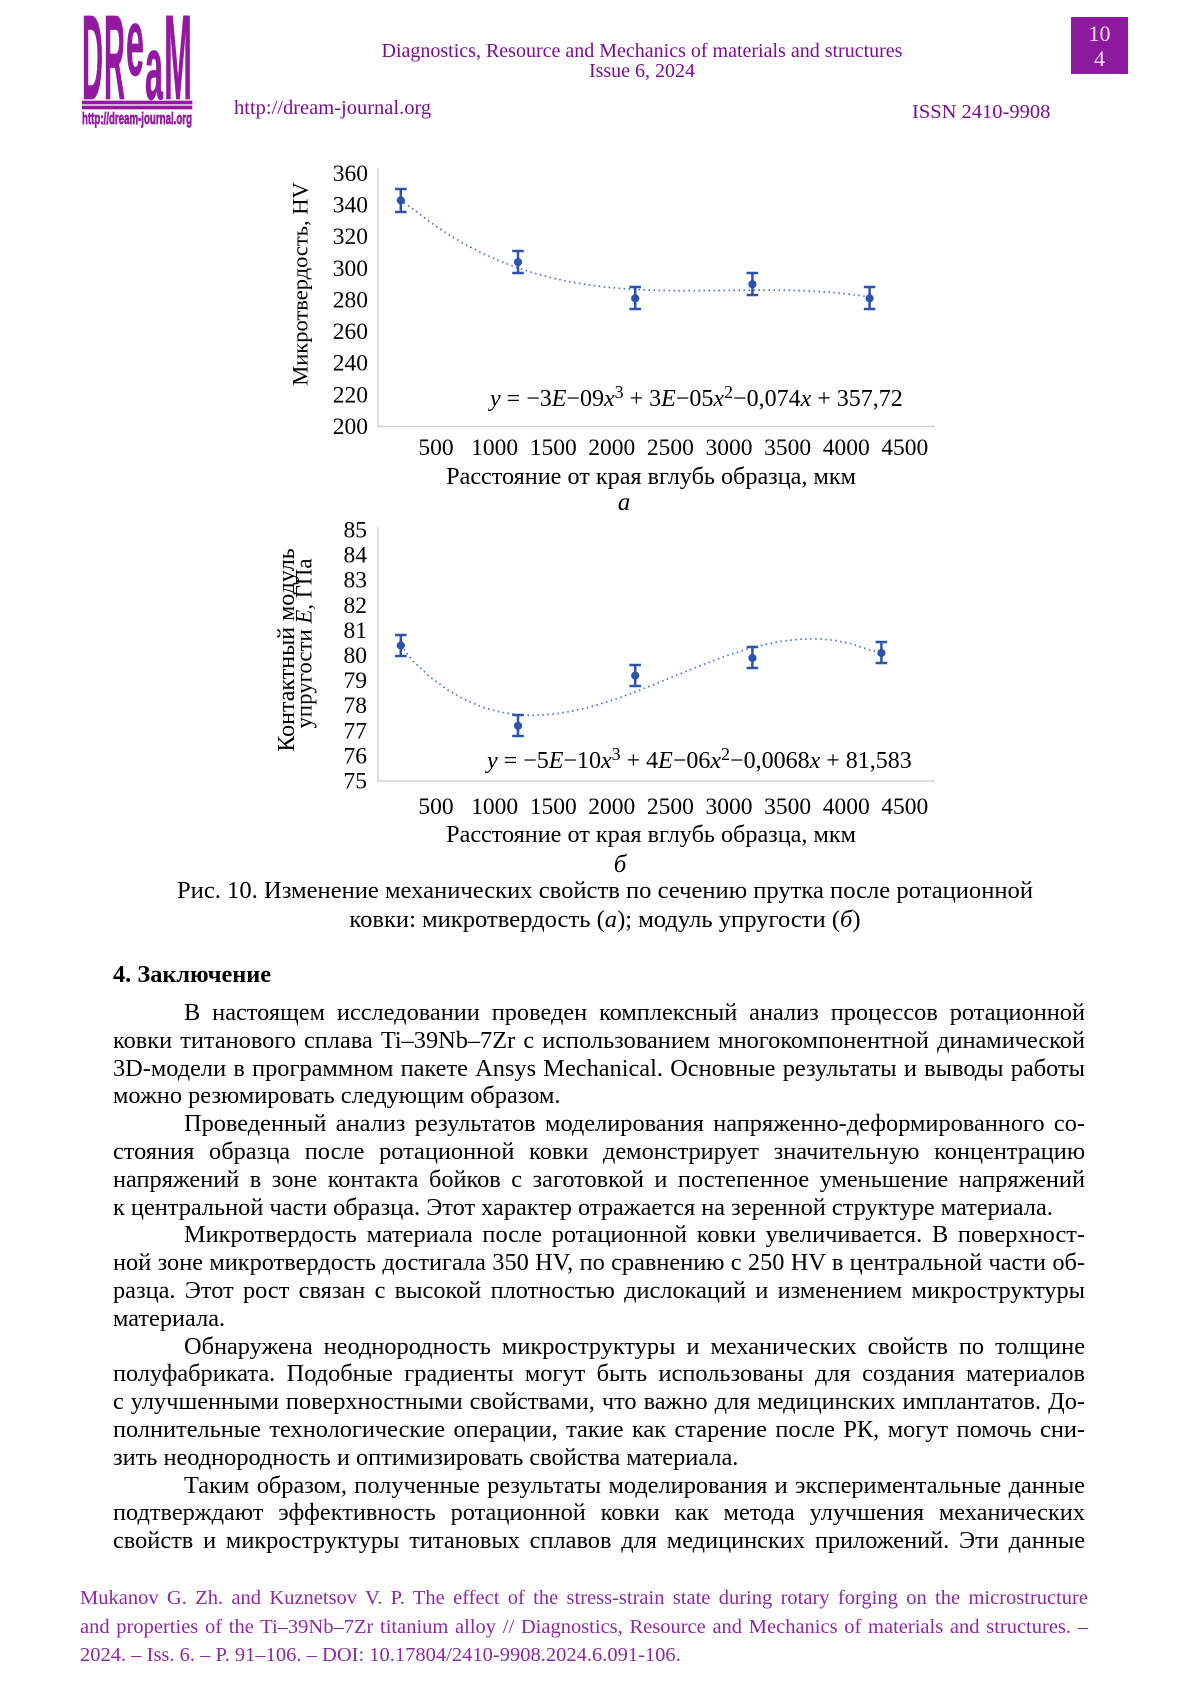 Image resolution: width=1200 pixels, height=1697 pixels. Describe the element at coordinates (356, 556) in the screenshot. I see `svg-text: 84` at that location.